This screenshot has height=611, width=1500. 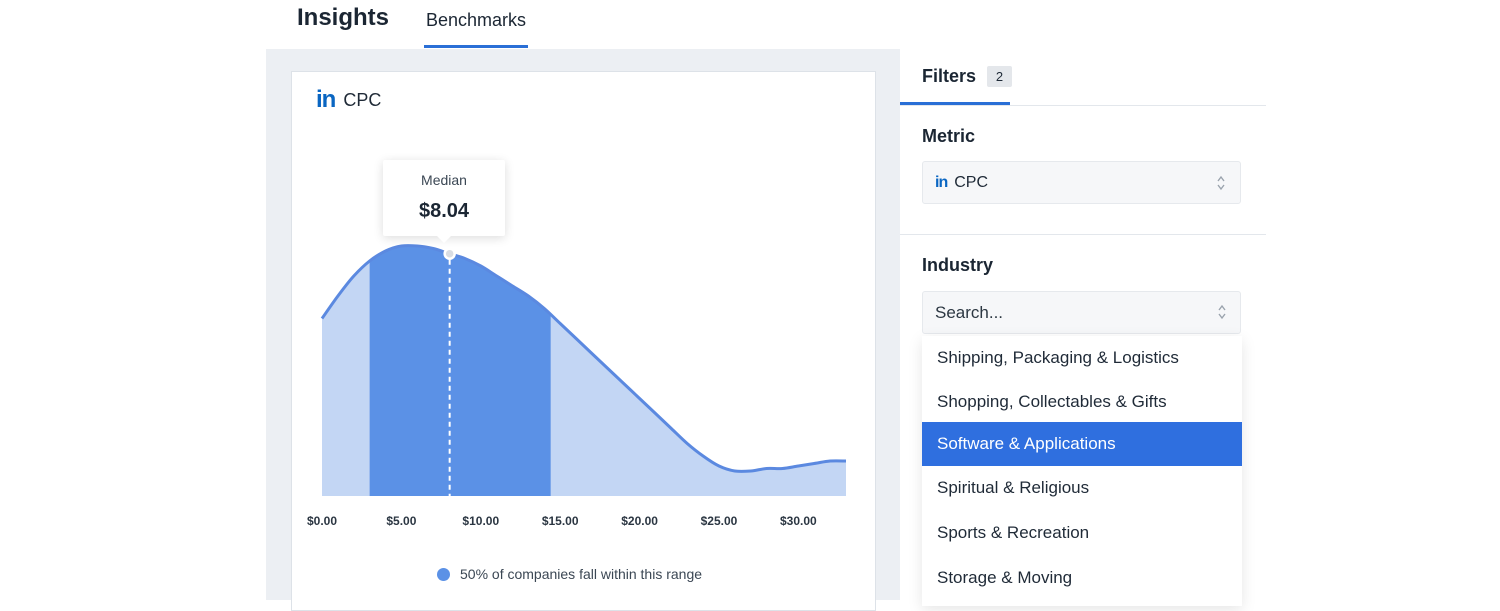 I want to click on x-tick-label: $10.00, so click(x=480, y=521).